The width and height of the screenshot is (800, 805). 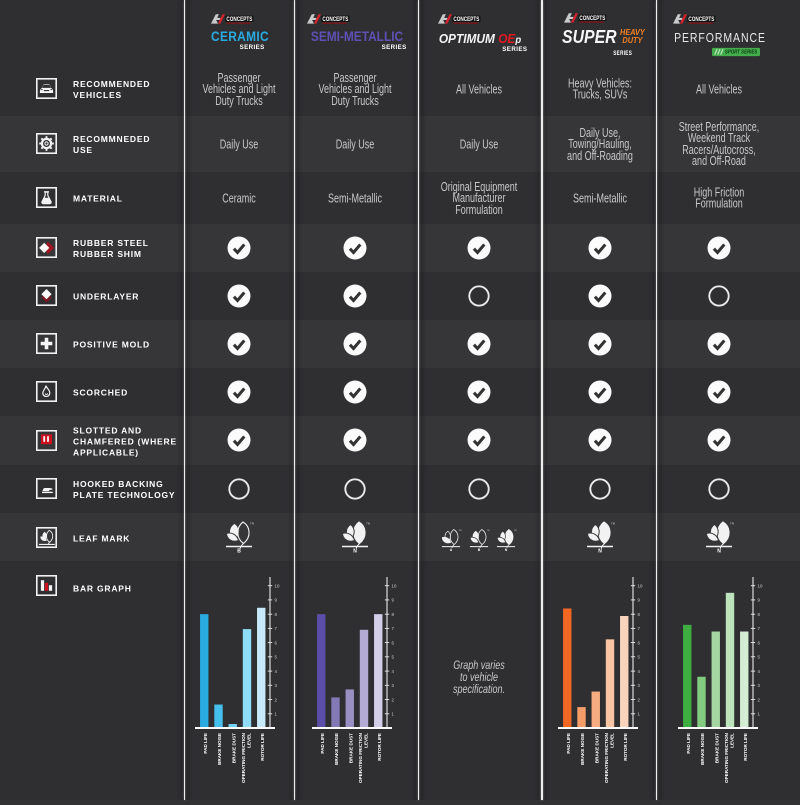 What do you see at coordinates (451, 550) in the screenshot?
I see `svg-text: A` at bounding box center [451, 550].